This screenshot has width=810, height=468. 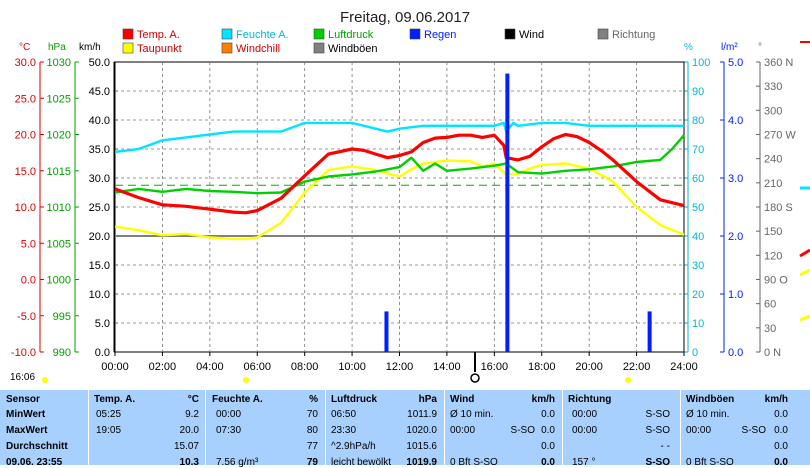 I want to click on column-divider, so click(x=325, y=427).